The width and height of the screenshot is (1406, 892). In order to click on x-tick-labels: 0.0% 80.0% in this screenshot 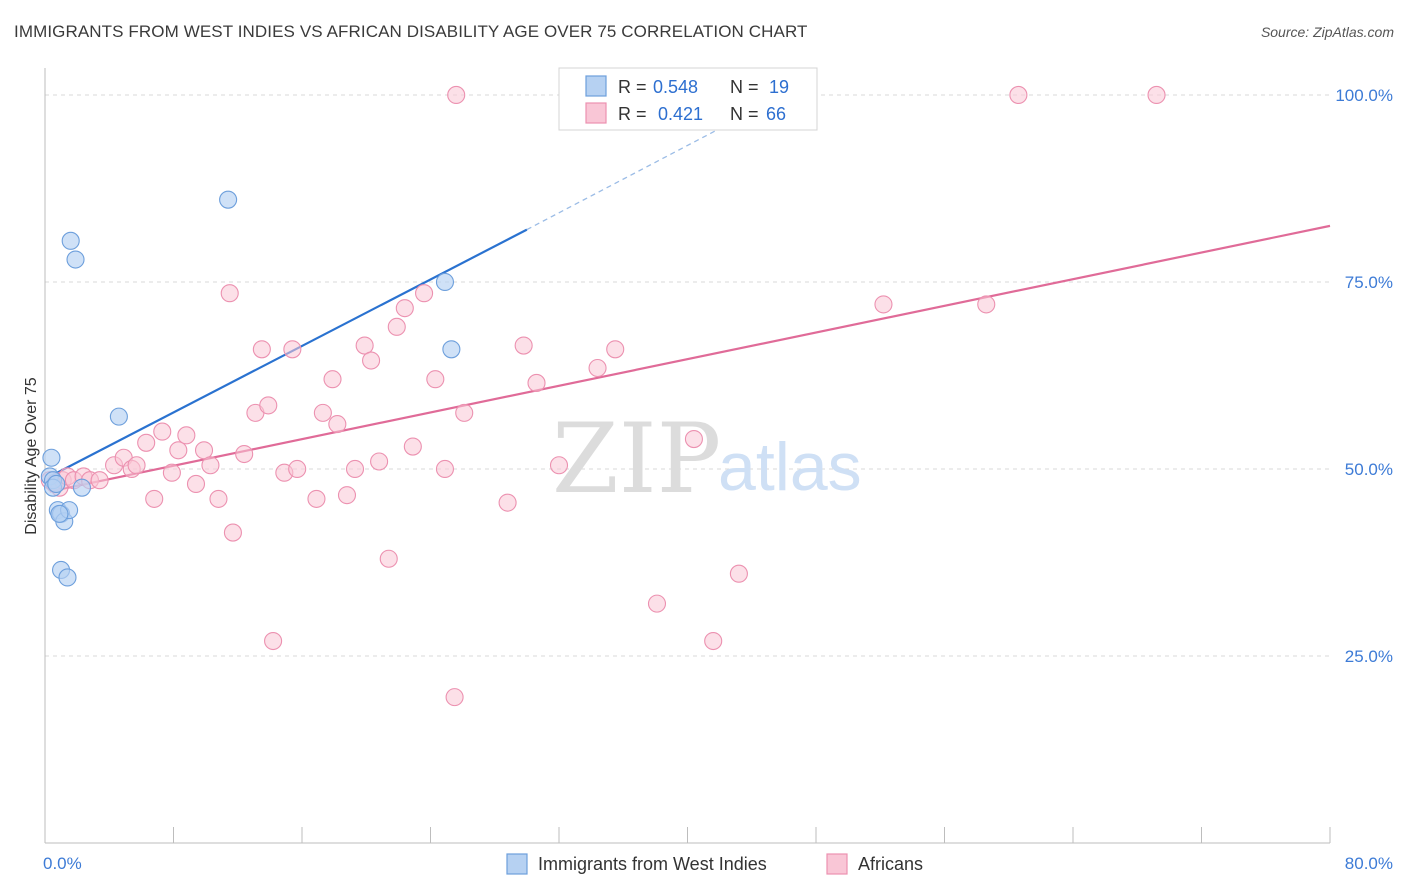, I will do `click(718, 863)`.